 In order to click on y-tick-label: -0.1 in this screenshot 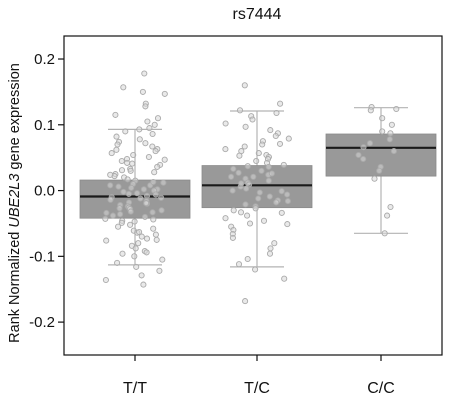, I will do `click(42, 256)`.